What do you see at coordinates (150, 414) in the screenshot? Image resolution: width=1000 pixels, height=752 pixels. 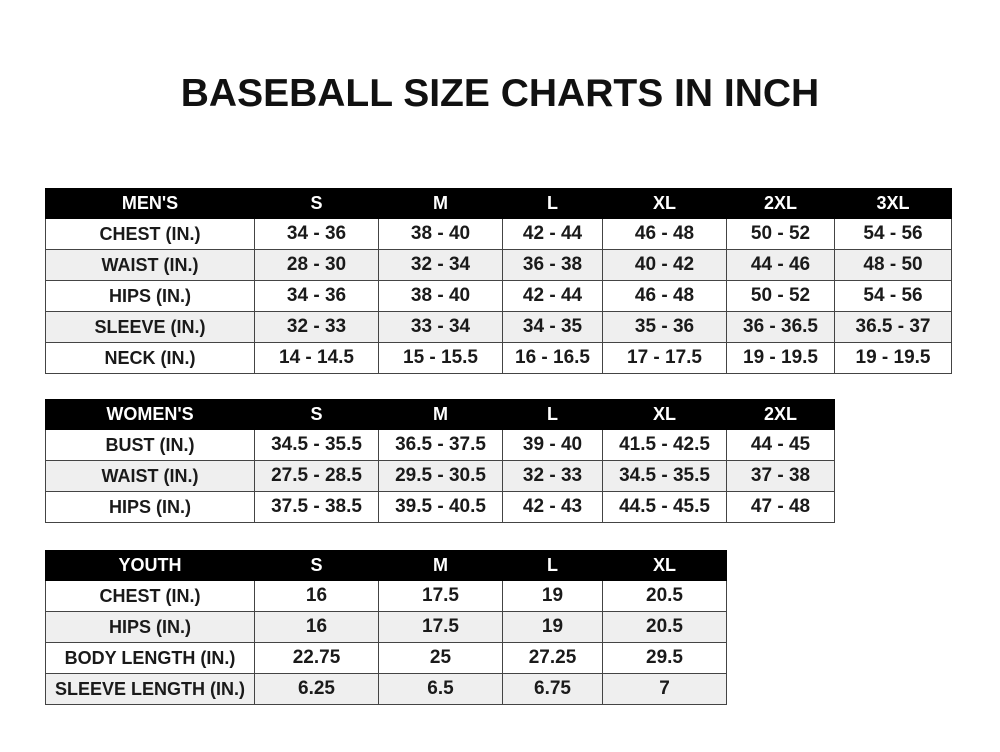 I see `table-category-header: WOMEN'S` at bounding box center [150, 414].